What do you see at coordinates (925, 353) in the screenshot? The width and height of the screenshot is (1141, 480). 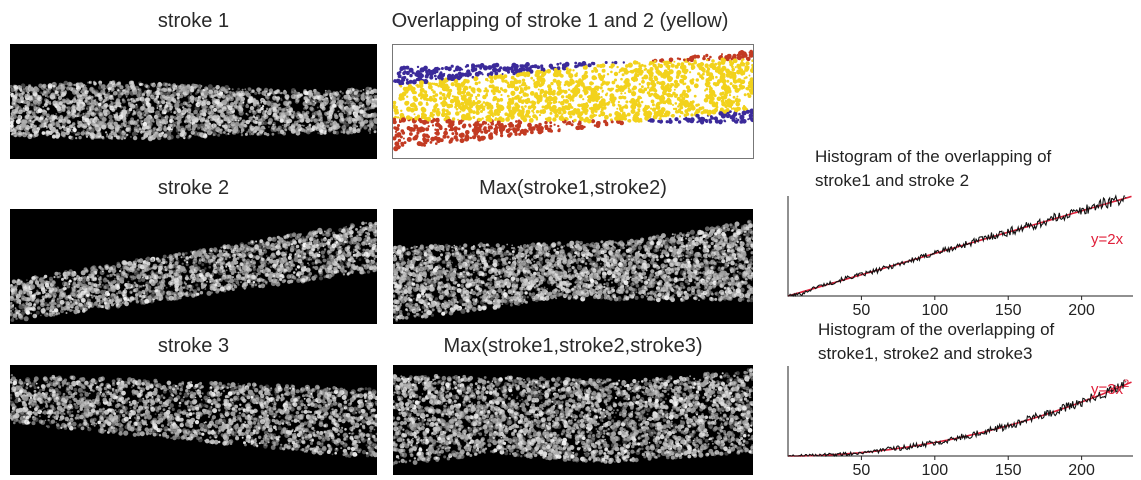 I see `histogram-2-title-line2: stroke1, stroke2 and stroke3` at bounding box center [925, 353].